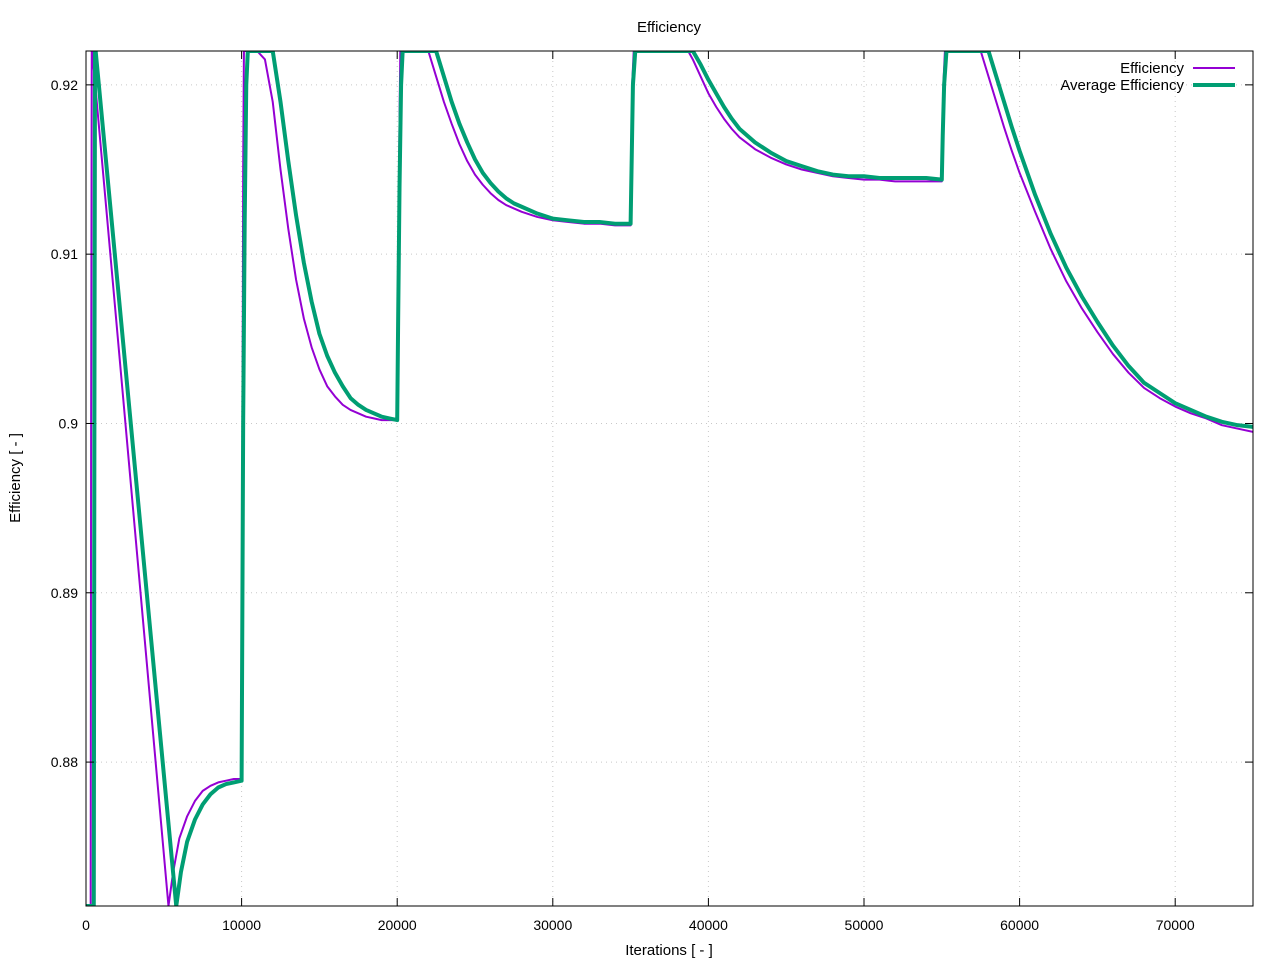 The width and height of the screenshot is (1280, 960). I want to click on x-tick-label: 50000, so click(864, 925).